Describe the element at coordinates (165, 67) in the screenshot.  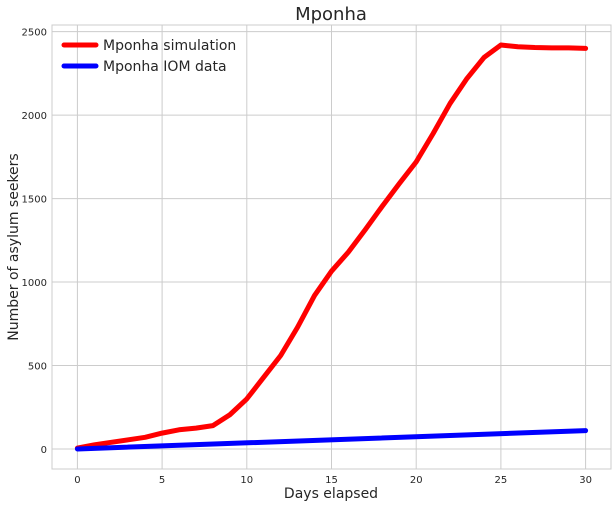
I see `legend-label-iom: Mponha IOM data` at that location.